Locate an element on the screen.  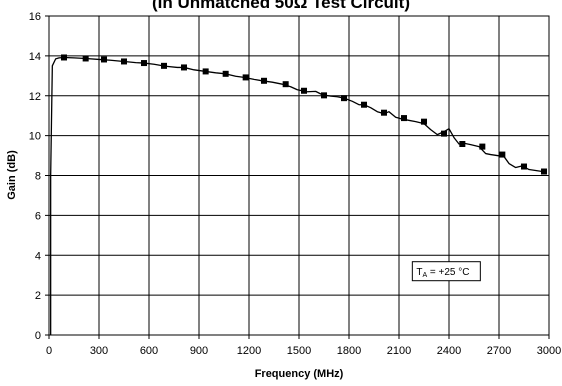
annotation-box is located at coordinates (446, 271).